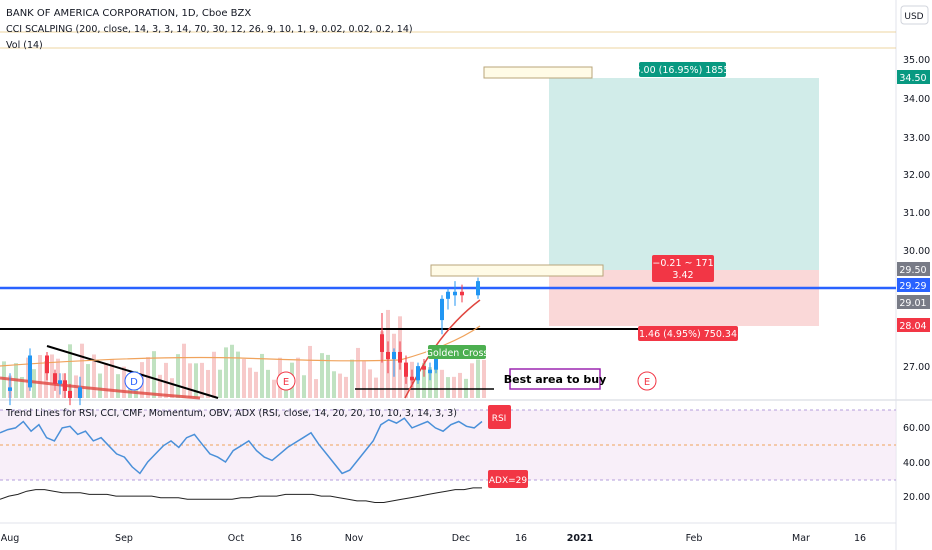  I want to click on adx-badge-text: ADX=29, so click(508, 481).